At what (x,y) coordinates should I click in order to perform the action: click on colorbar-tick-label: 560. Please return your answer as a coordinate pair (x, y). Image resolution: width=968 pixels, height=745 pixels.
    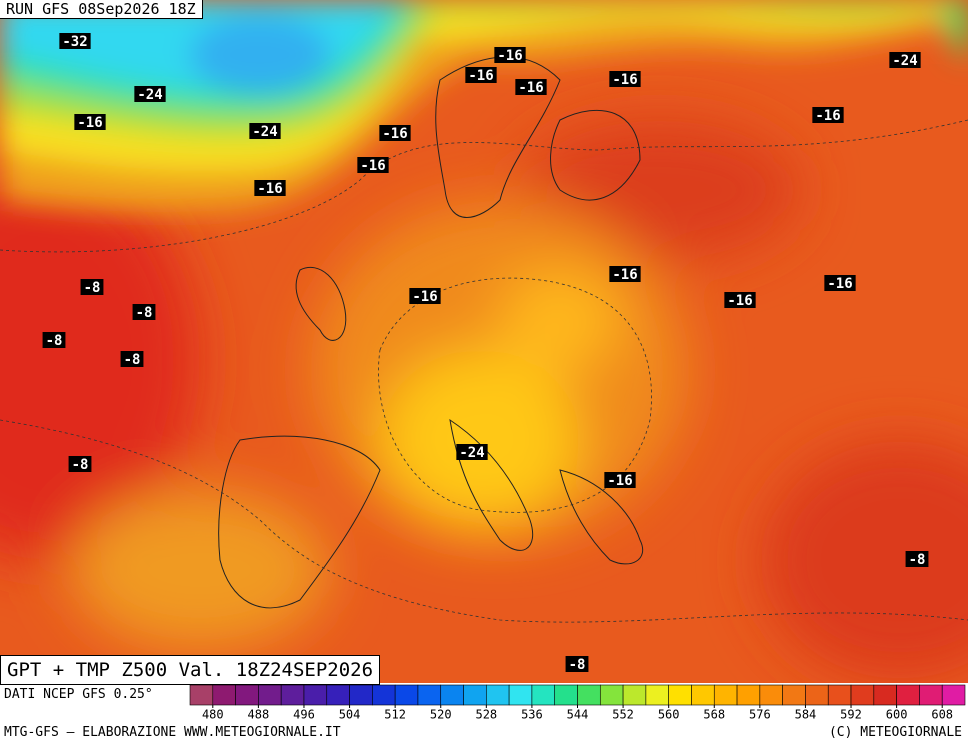
    Looking at the image, I should click on (669, 715).